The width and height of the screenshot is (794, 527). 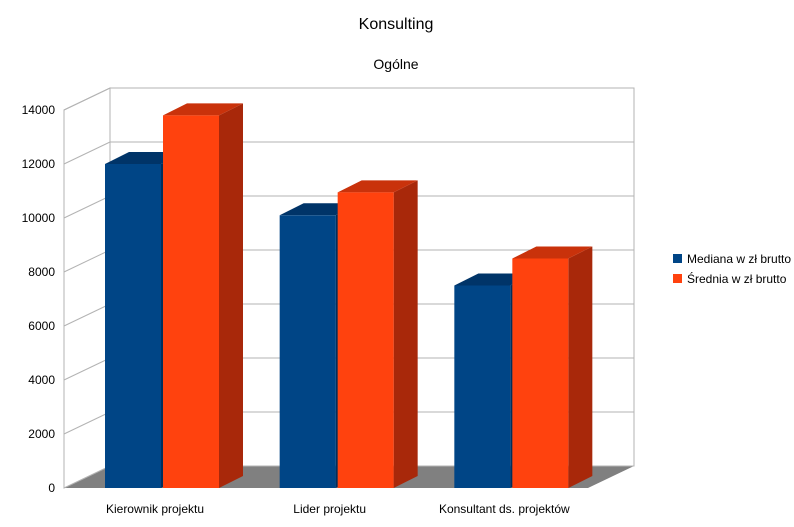 What do you see at coordinates (39, 164) in the screenshot?
I see `y-tick-label: 12000` at bounding box center [39, 164].